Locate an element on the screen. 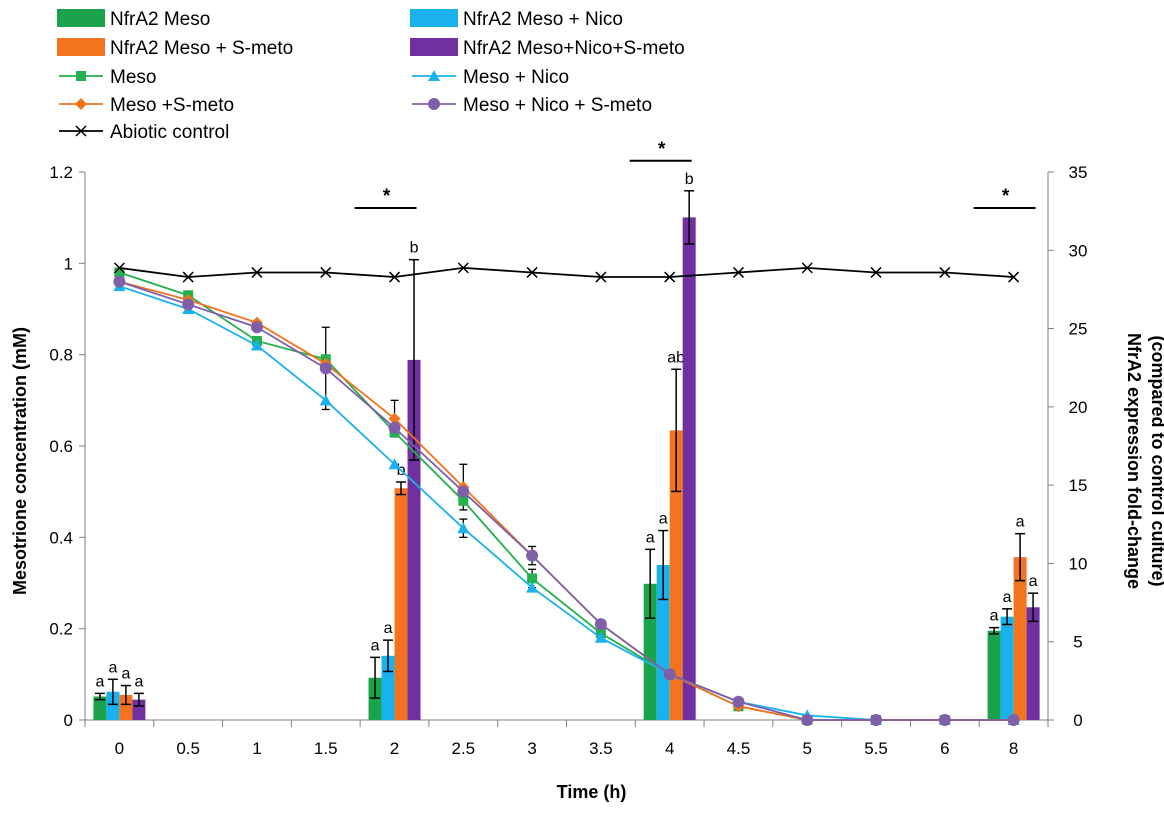 The width and height of the screenshot is (1164, 813). x-tick-label: 1 is located at coordinates (256, 748).